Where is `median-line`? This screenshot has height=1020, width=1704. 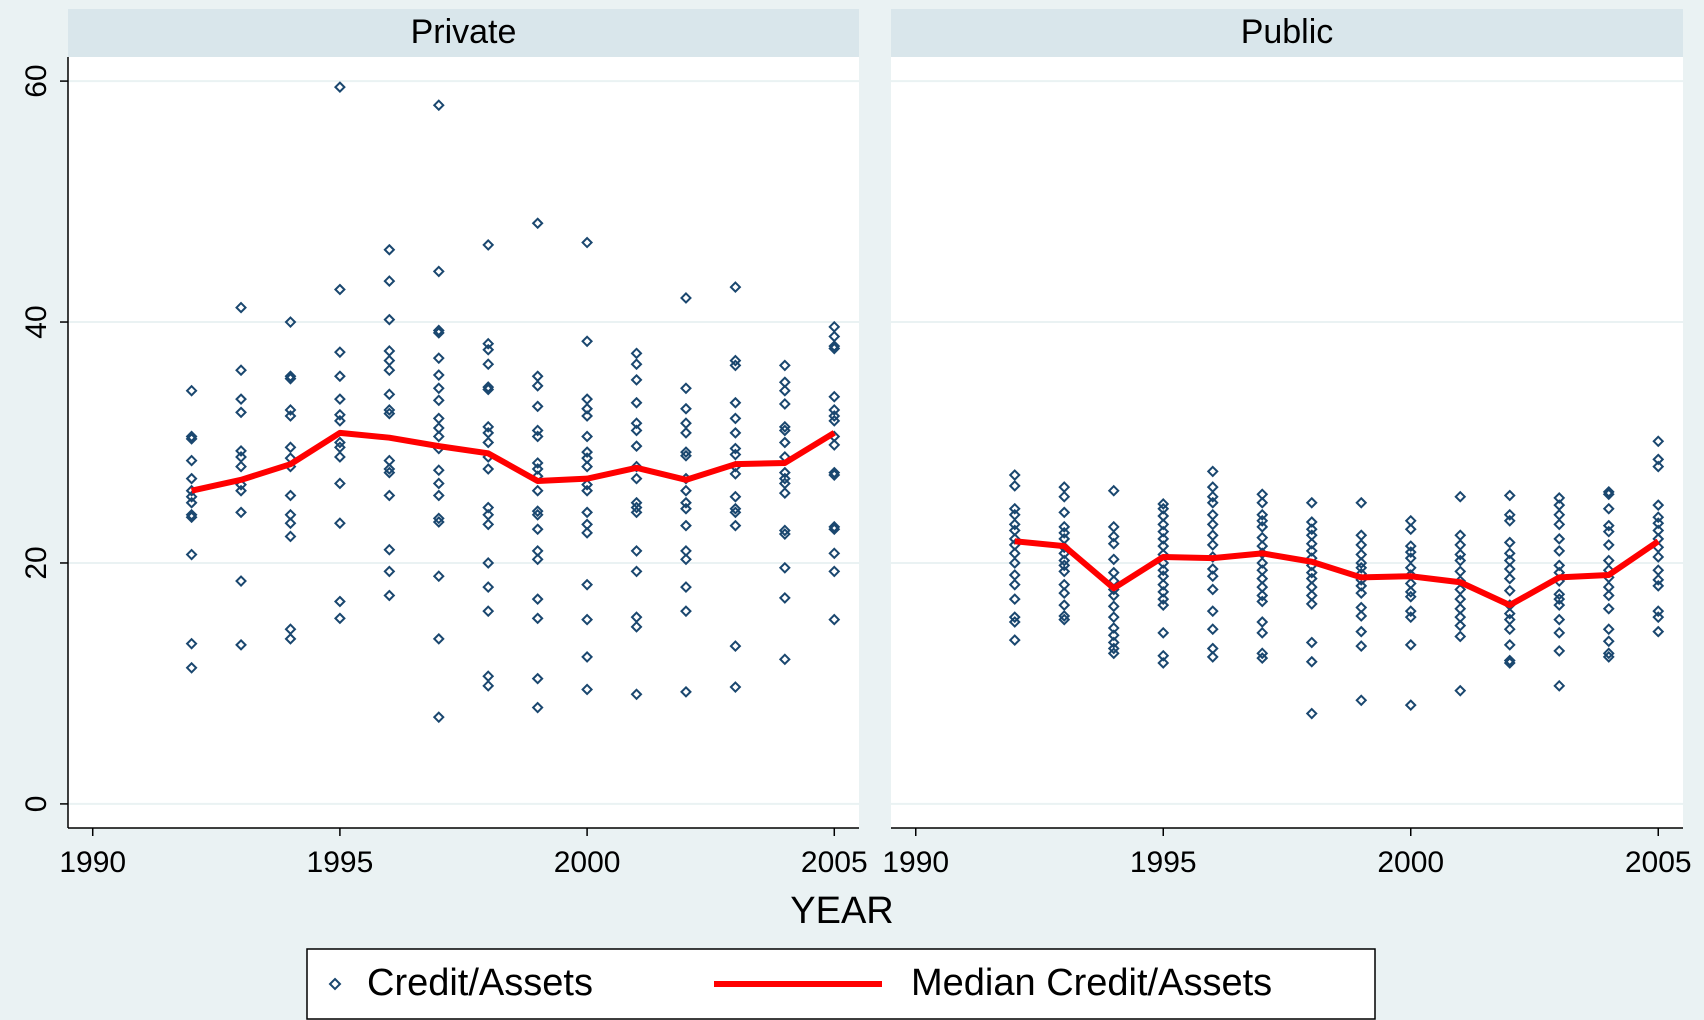
median-line is located at coordinates (1337, 573).